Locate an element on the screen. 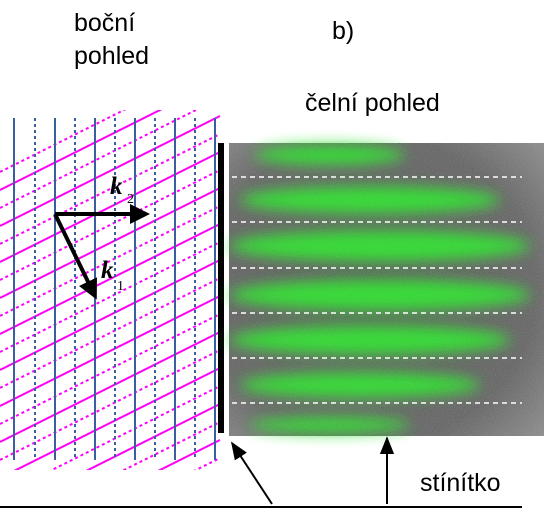 Image resolution: width=550 pixels, height=514 pixels. screen-pointer-side is located at coordinates (252, 473).